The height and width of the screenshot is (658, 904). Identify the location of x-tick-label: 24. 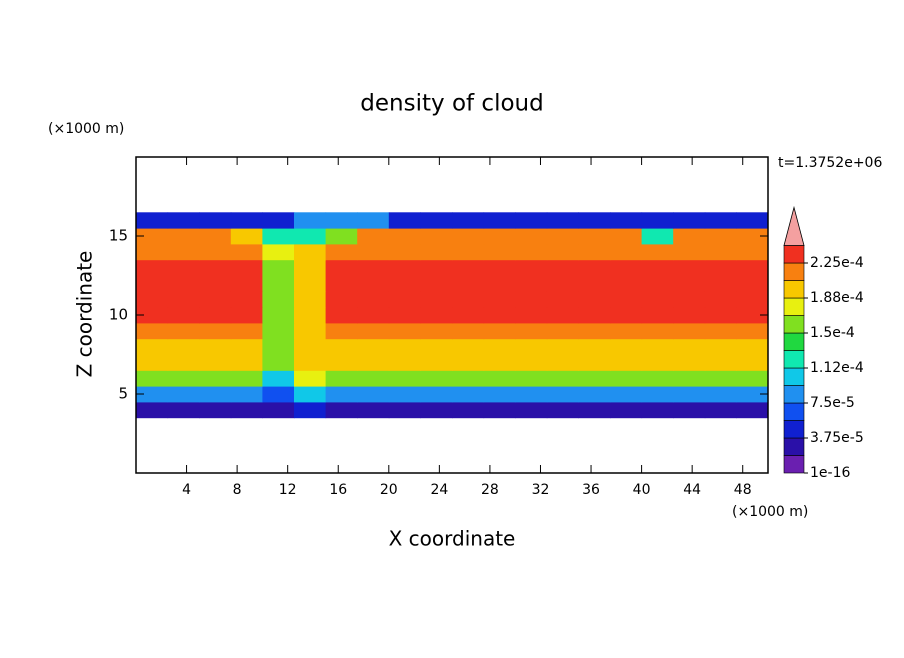
(439, 490).